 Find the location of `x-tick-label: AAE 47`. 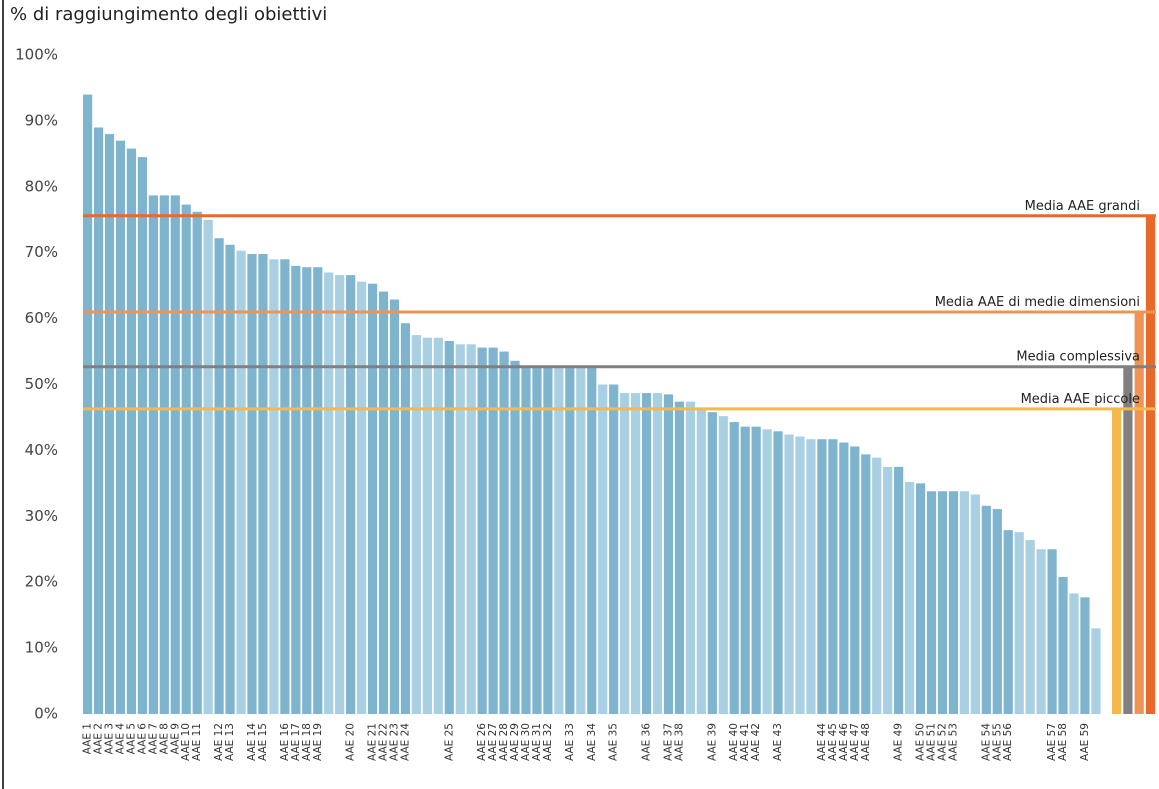

x-tick-label: AAE 47 is located at coordinates (855, 742).